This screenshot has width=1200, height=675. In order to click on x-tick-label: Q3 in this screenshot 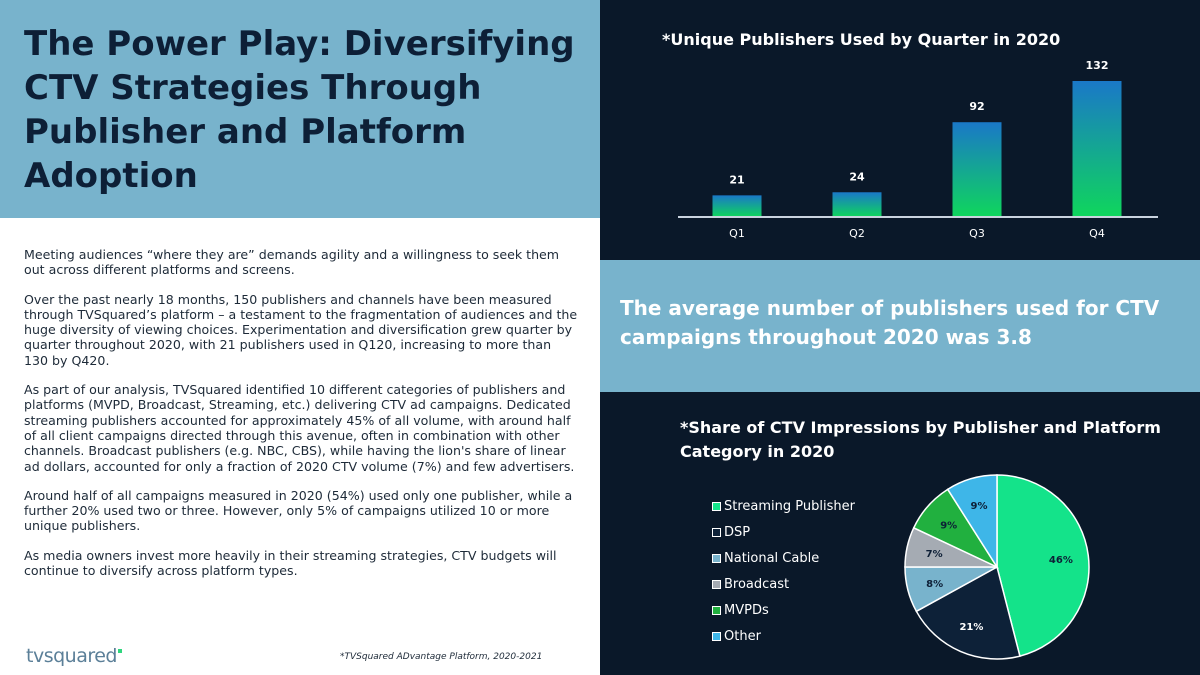, I will do `click(977, 233)`.